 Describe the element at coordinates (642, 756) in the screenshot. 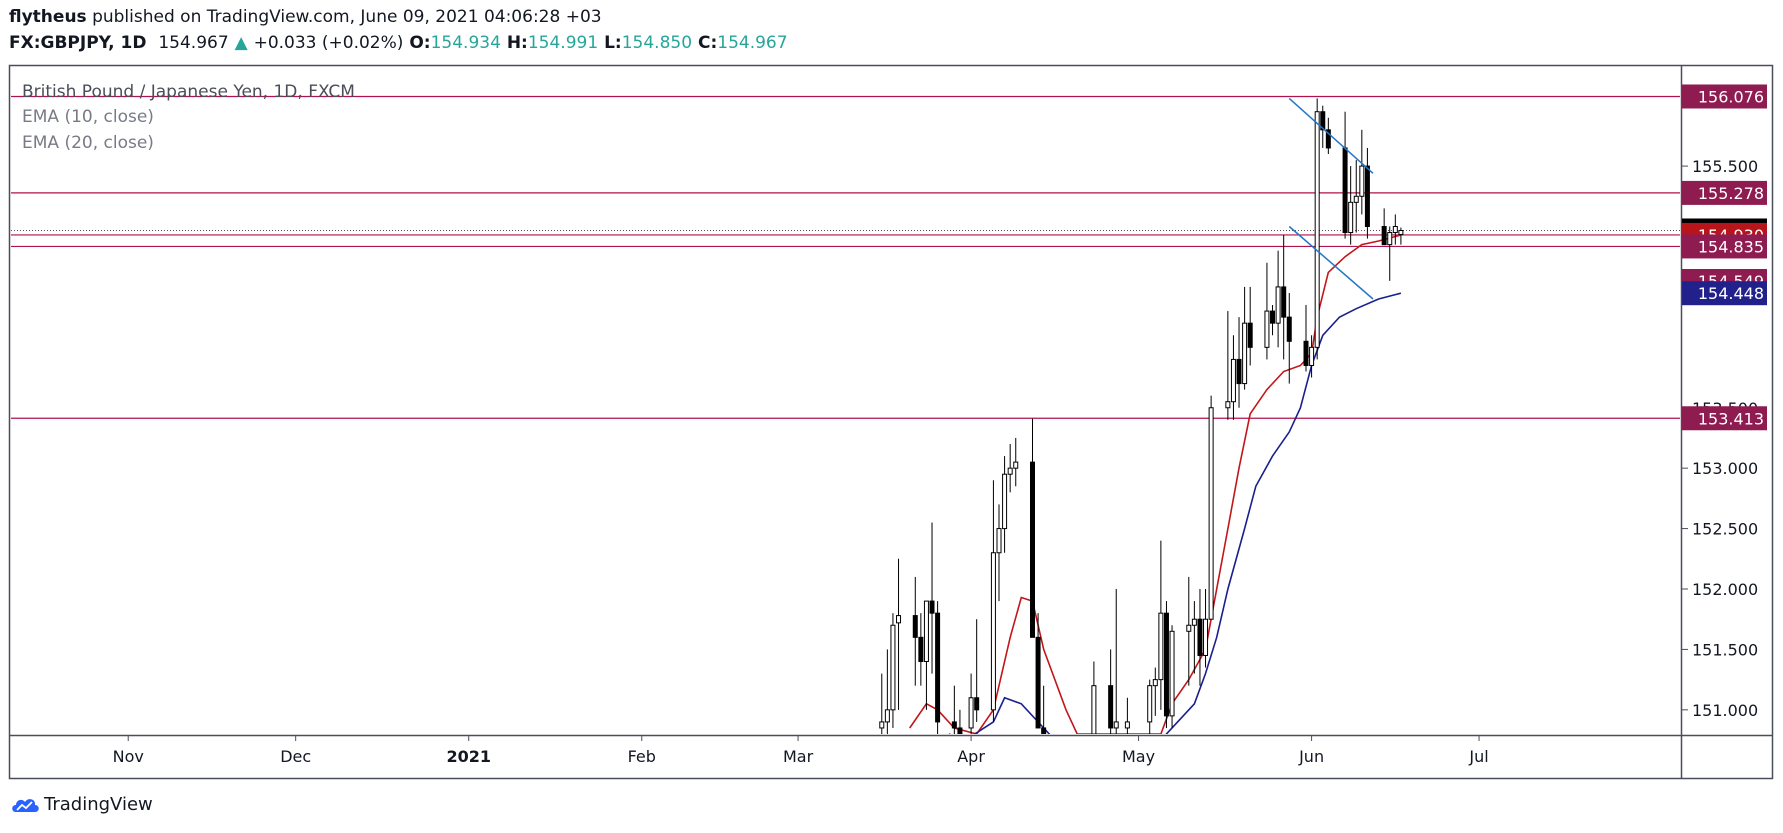

I see `x-tick-label: Feb` at that location.